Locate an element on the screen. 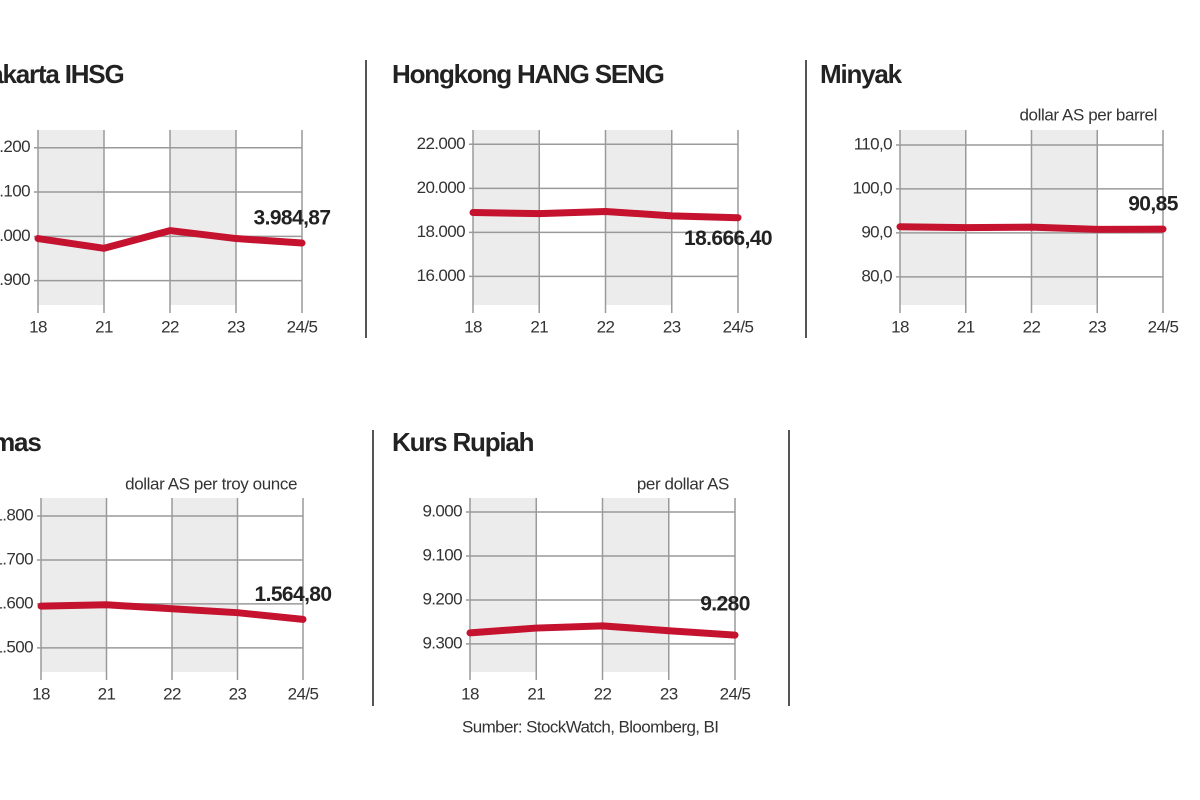  y-tick-label: 1.700 is located at coordinates (16, 558).